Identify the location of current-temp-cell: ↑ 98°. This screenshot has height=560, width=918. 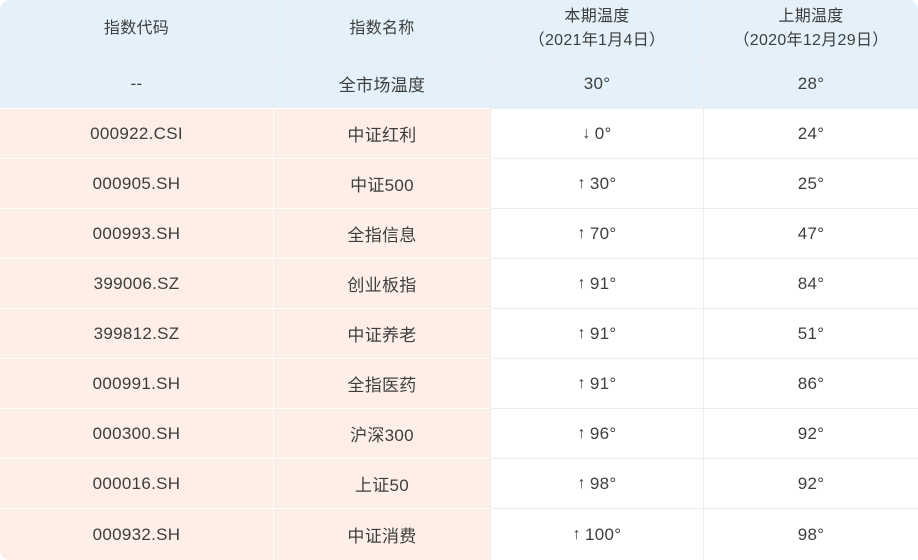
(596, 483).